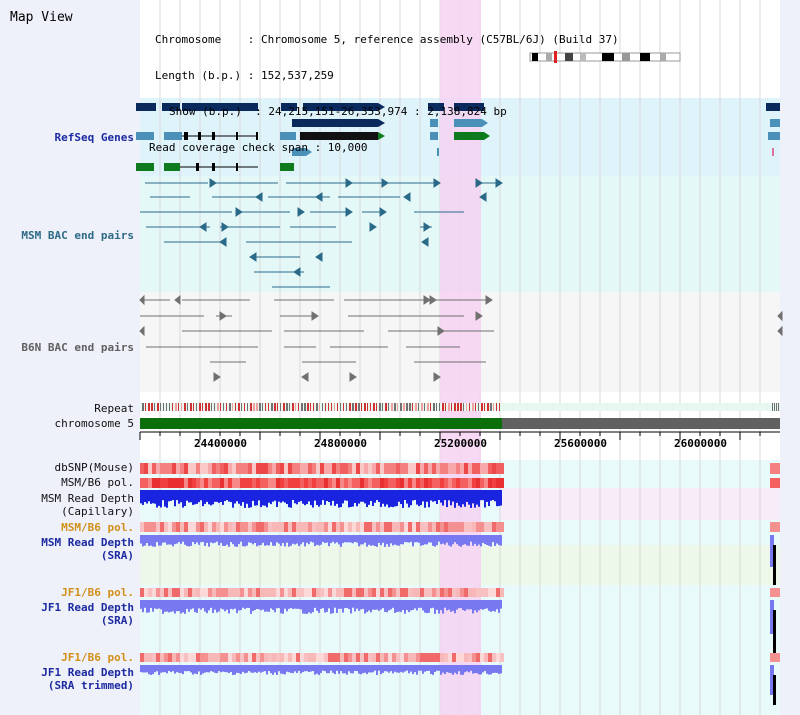  I want to click on label-jf1-pol-1: JF1/B6 pol., so click(97, 592).